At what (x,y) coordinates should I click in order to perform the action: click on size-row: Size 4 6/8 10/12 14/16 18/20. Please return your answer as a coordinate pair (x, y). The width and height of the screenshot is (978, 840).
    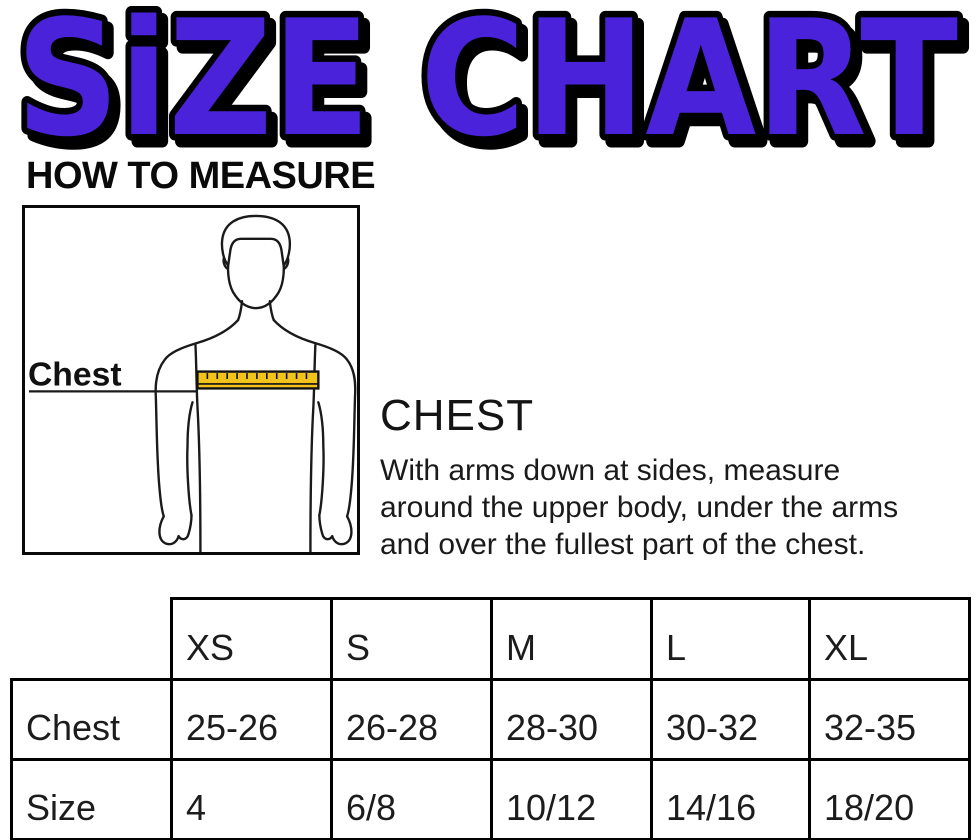
    Looking at the image, I should click on (490, 799).